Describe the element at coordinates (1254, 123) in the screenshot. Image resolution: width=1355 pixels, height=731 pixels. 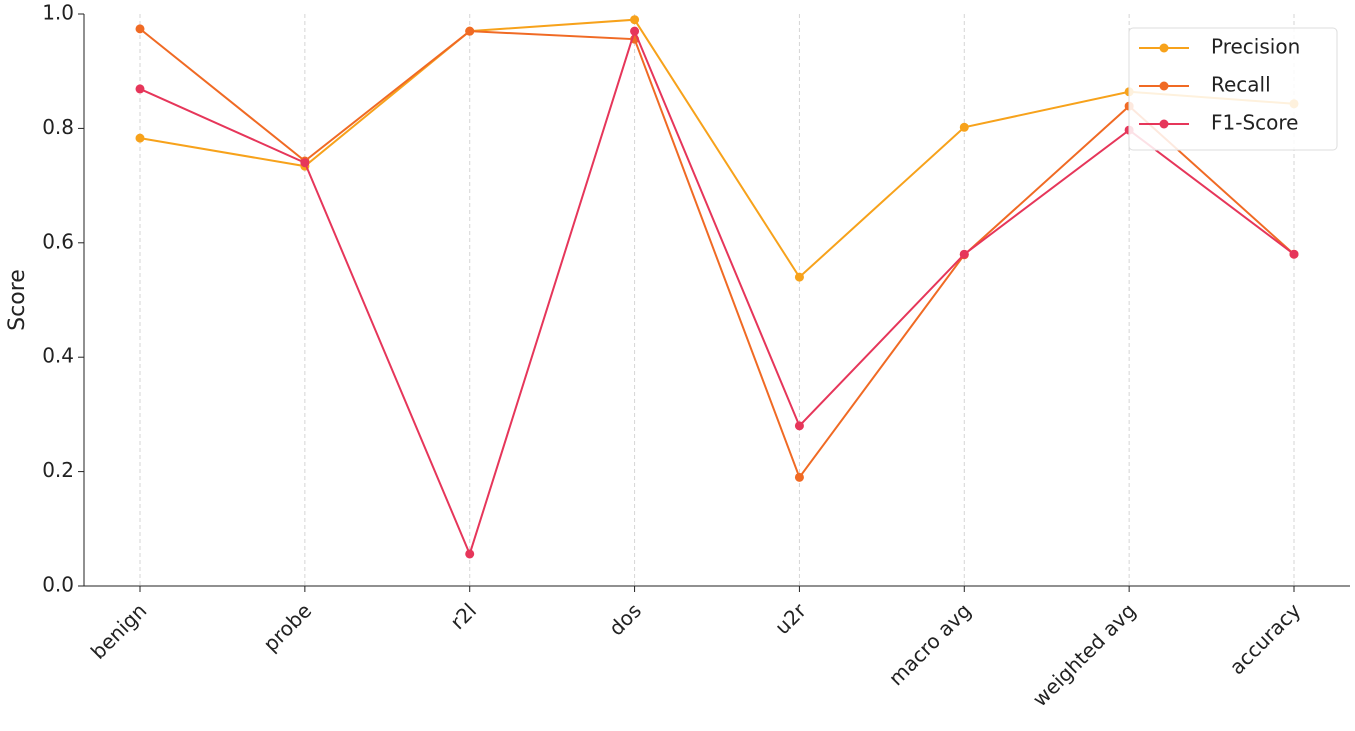
I see `legend-label: F1-Score` at that location.